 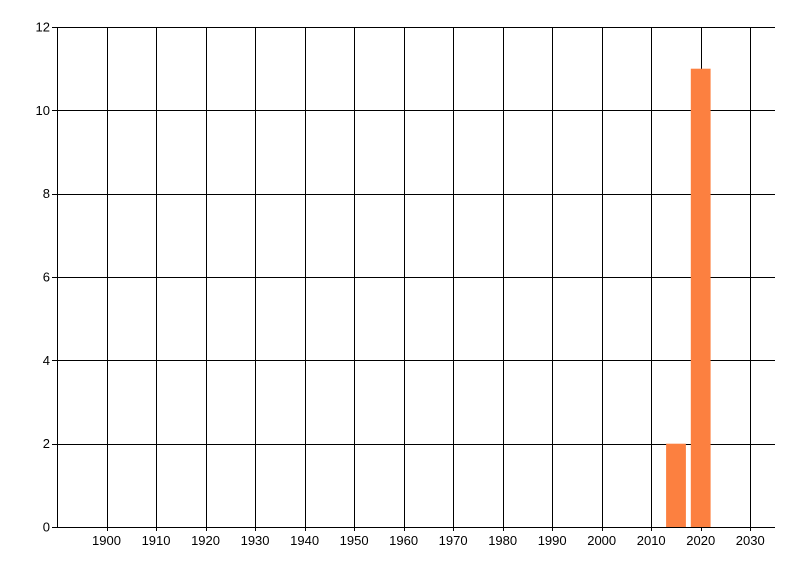 I want to click on bar-2020, so click(x=700, y=297).